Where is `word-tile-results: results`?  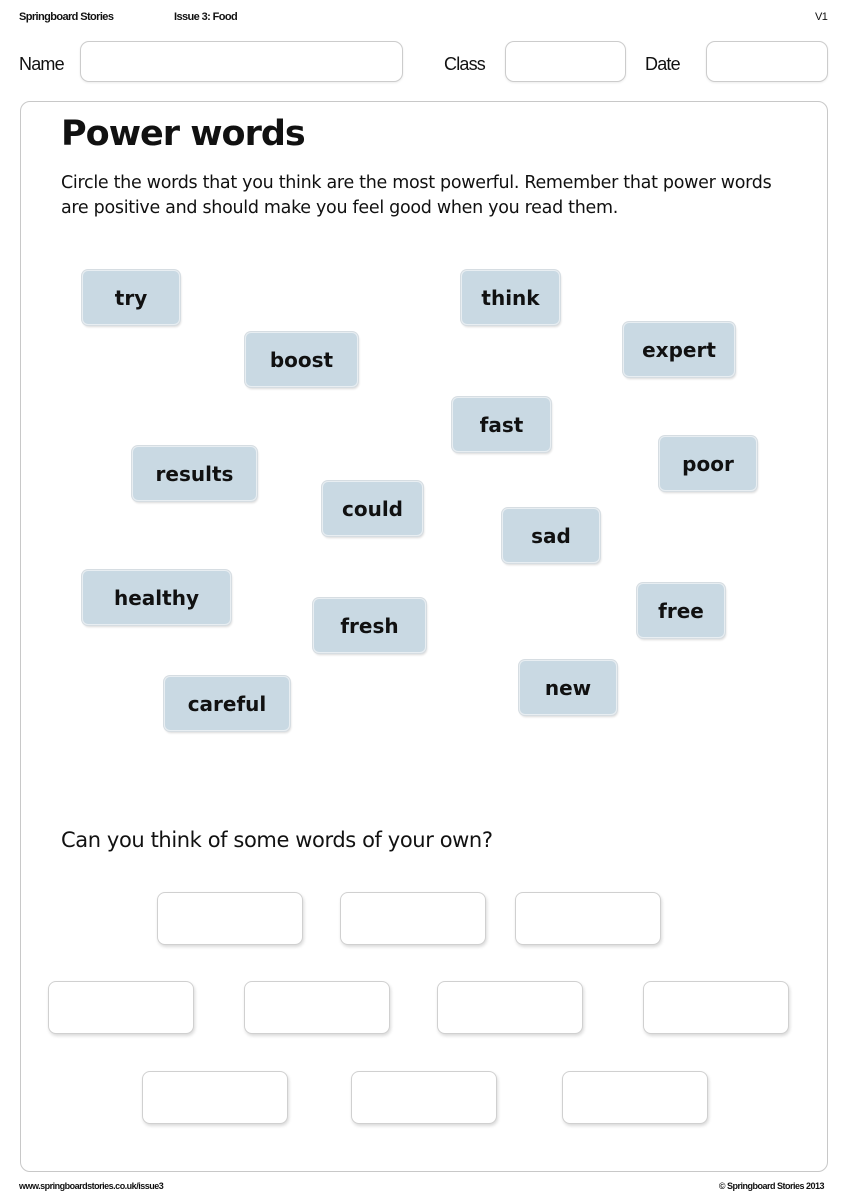
word-tile-results: results is located at coordinates (194, 473).